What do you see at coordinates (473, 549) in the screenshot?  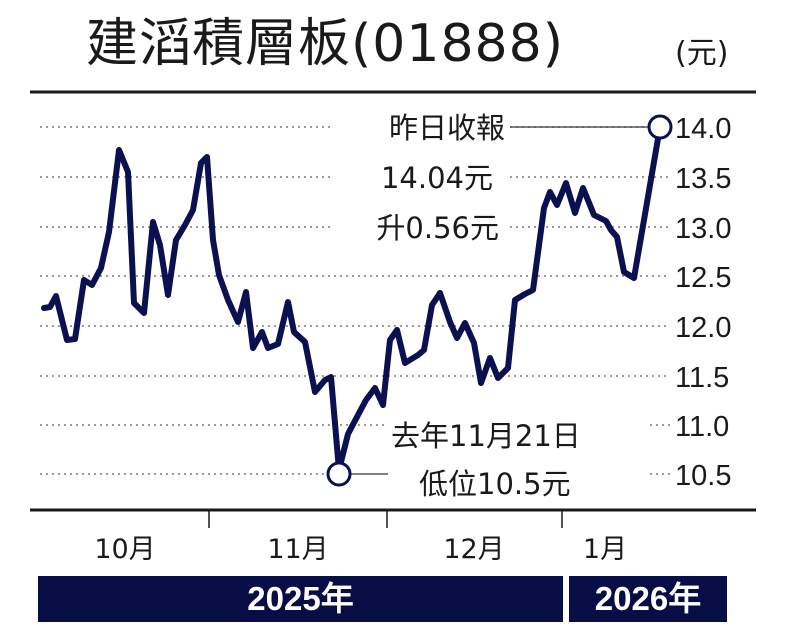 I see `x-tick-label: 12月` at bounding box center [473, 549].